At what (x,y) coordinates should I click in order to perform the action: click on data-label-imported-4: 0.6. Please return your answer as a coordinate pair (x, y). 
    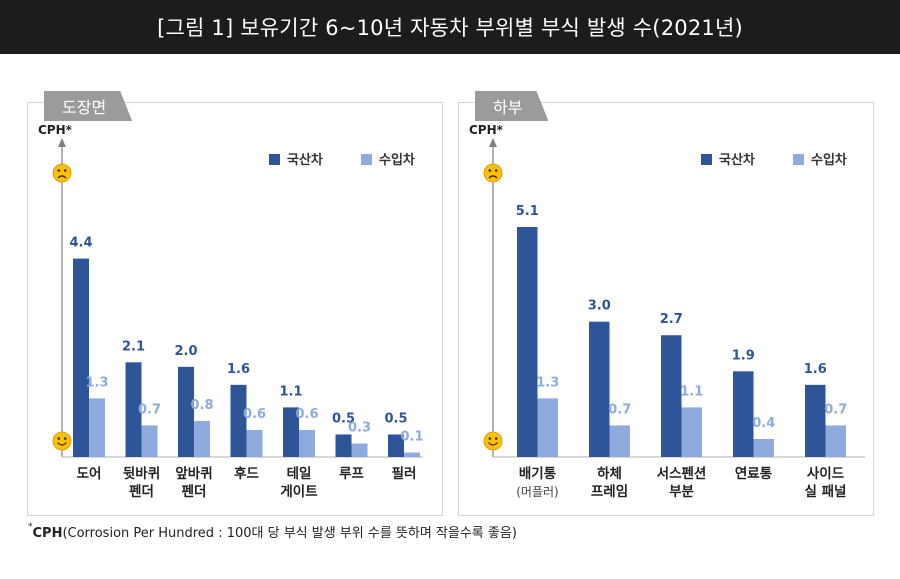
    Looking at the image, I should click on (306, 414).